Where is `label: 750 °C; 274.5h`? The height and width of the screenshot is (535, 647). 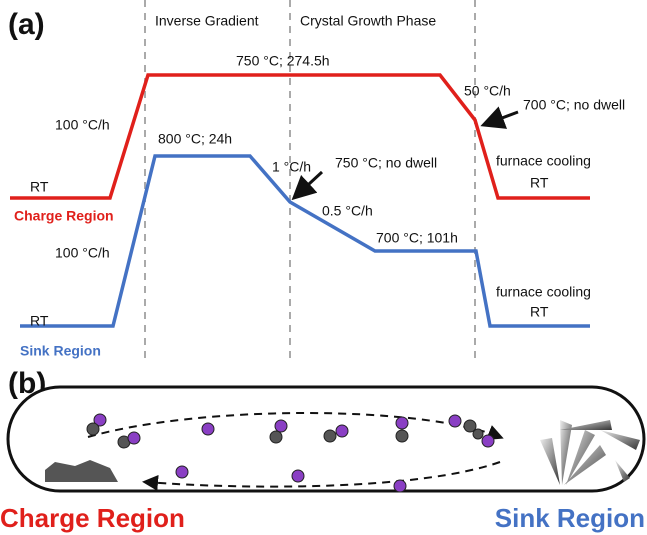 label: 750 °C; 274.5h is located at coordinates (283, 61).